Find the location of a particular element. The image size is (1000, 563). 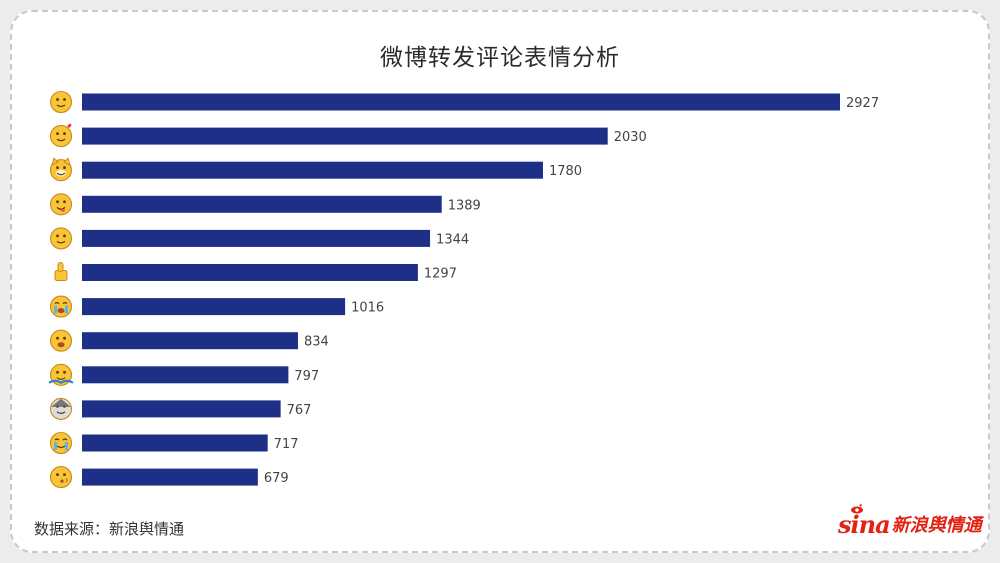

bar-blush-heart is located at coordinates (345, 136).